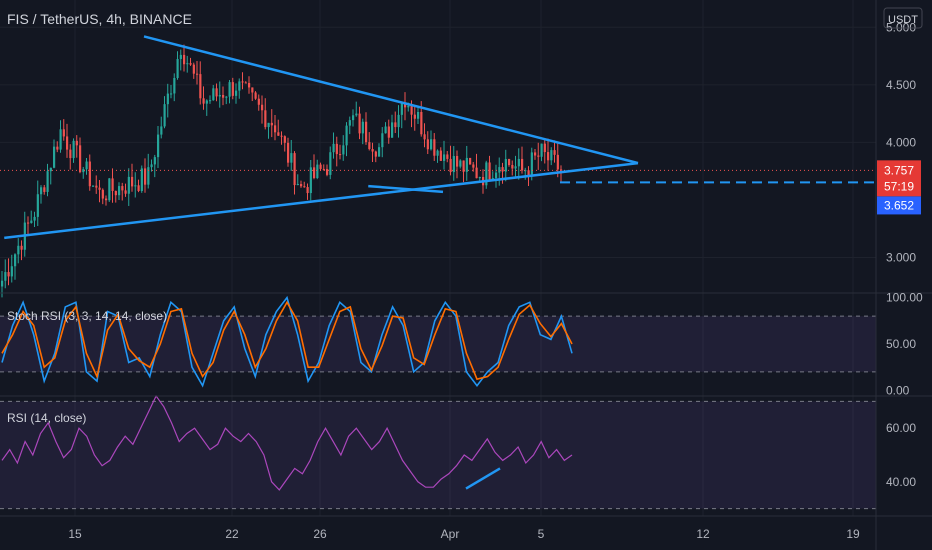  Describe the element at coordinates (899, 205) in the screenshot. I see `level-price-label: 3.652` at that location.